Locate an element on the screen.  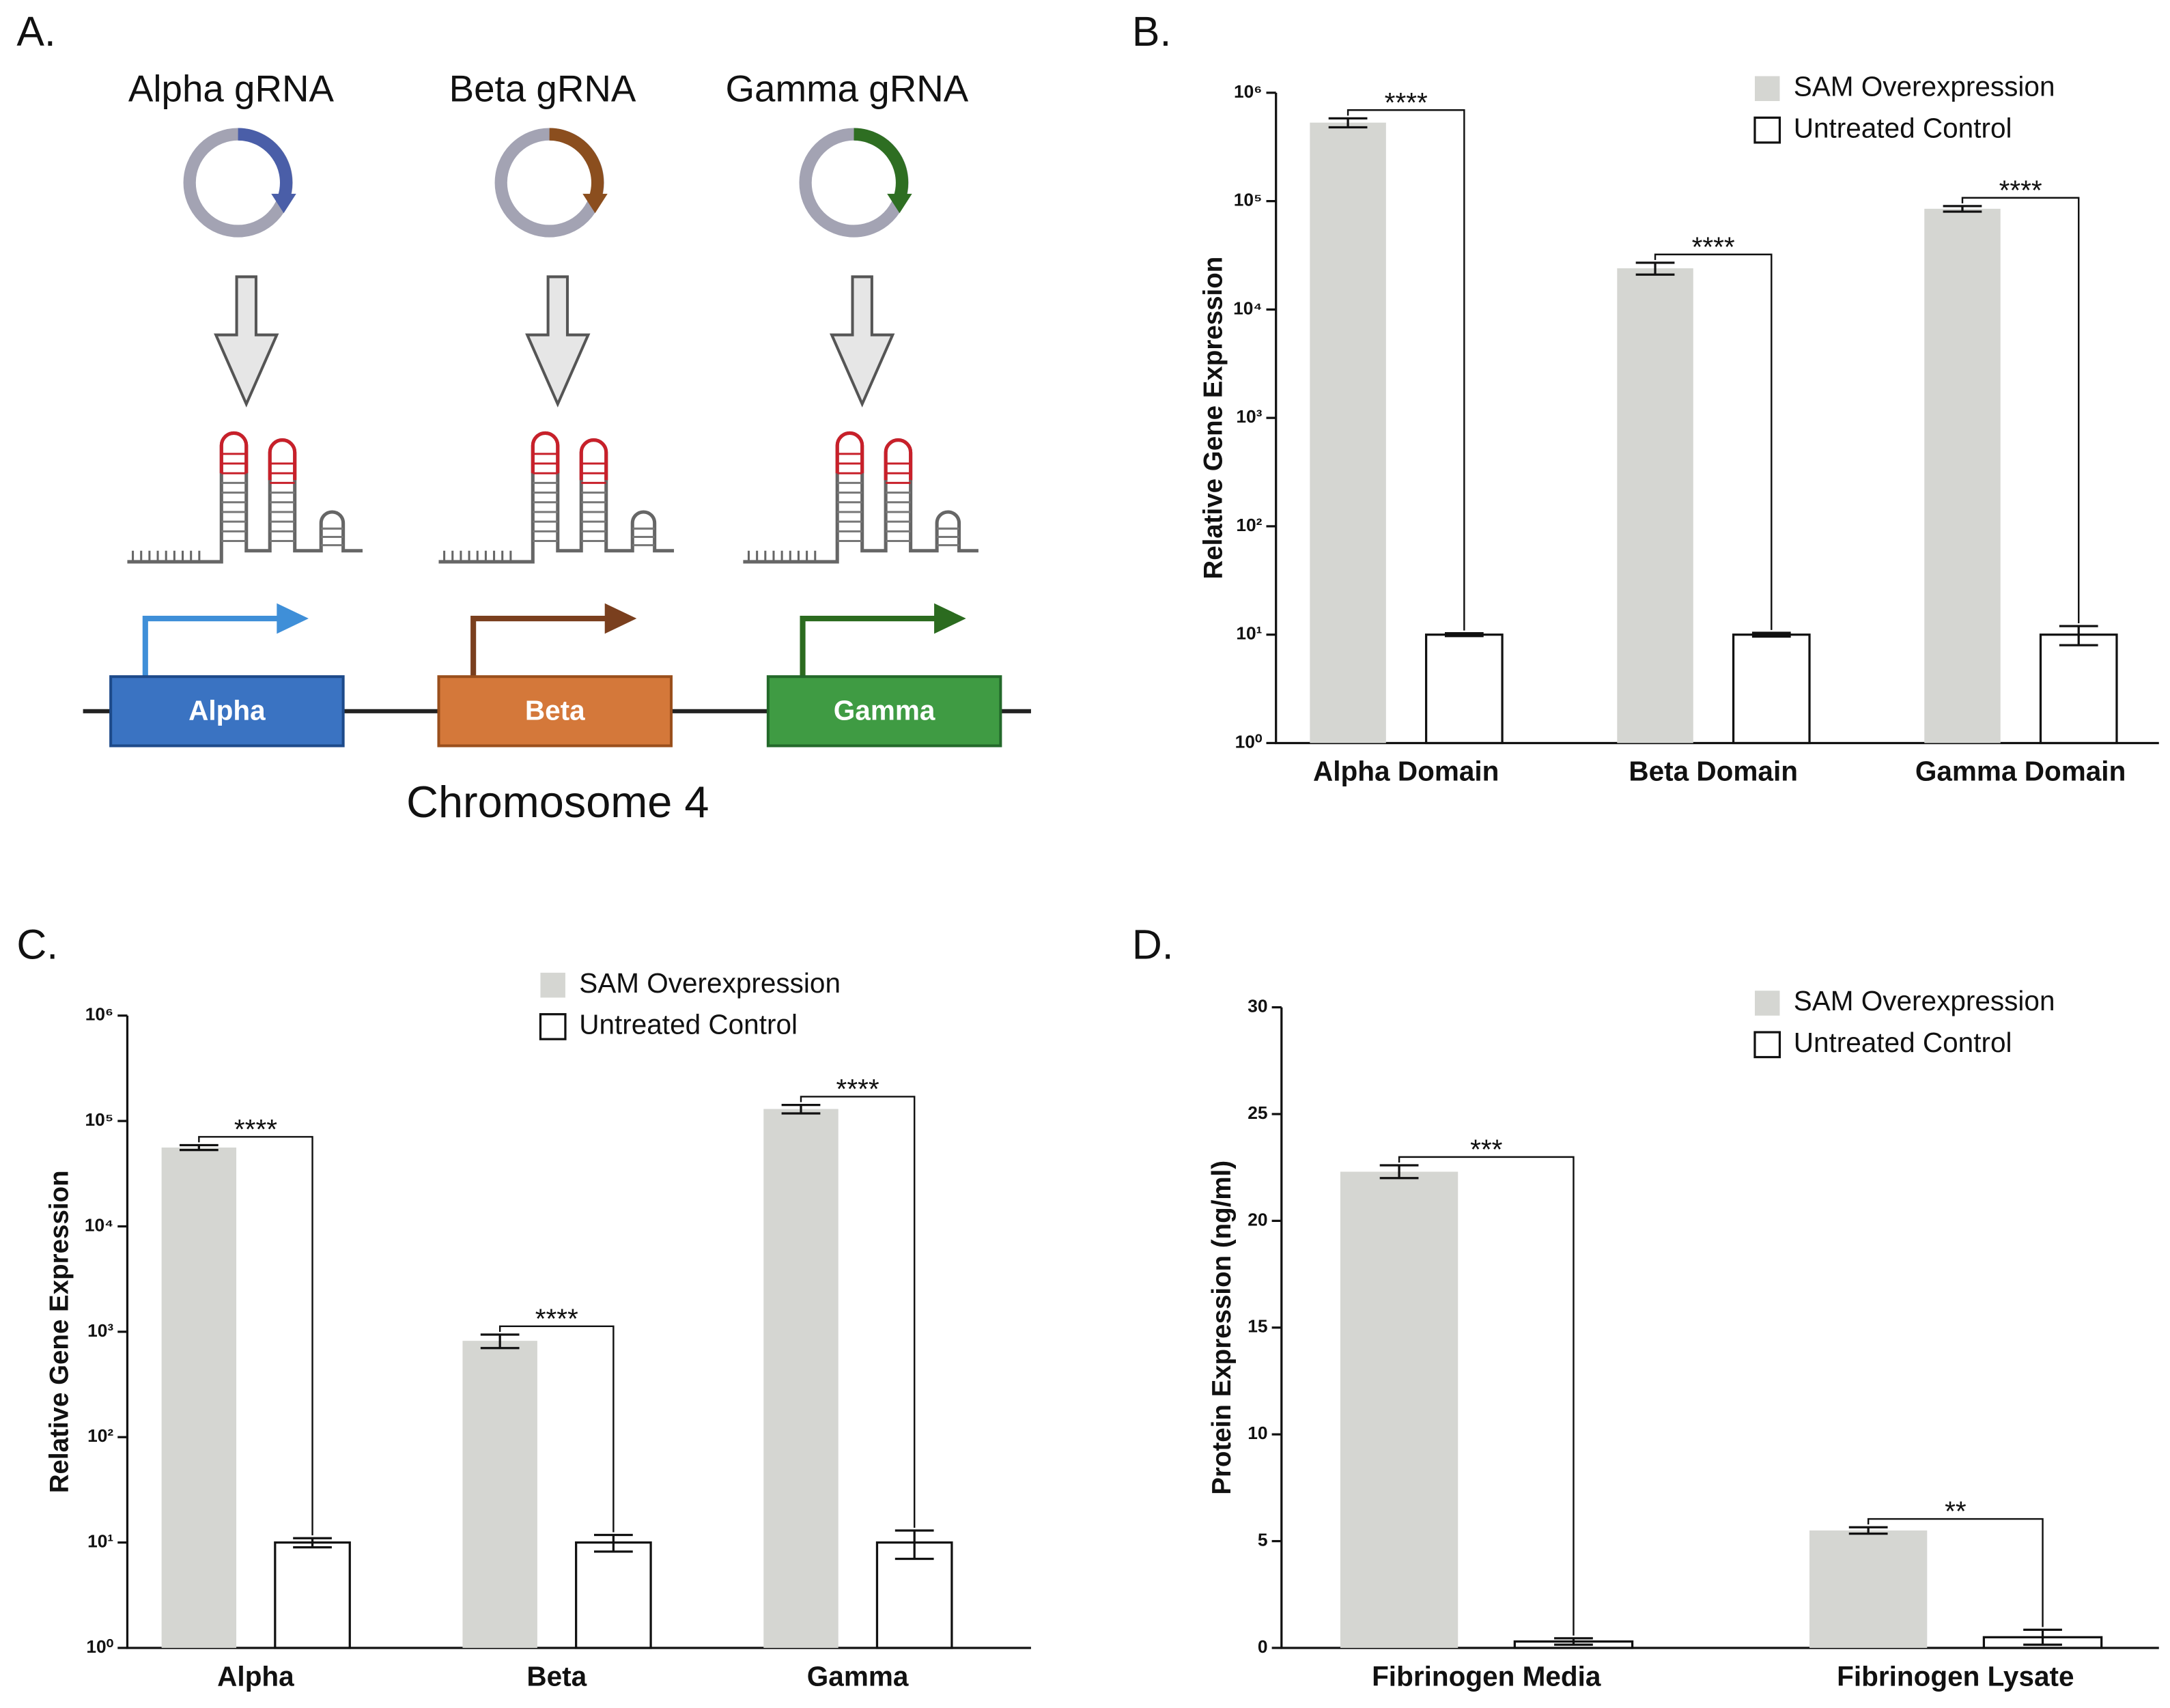
y-tick-label: 10² is located at coordinates (1249, 525).